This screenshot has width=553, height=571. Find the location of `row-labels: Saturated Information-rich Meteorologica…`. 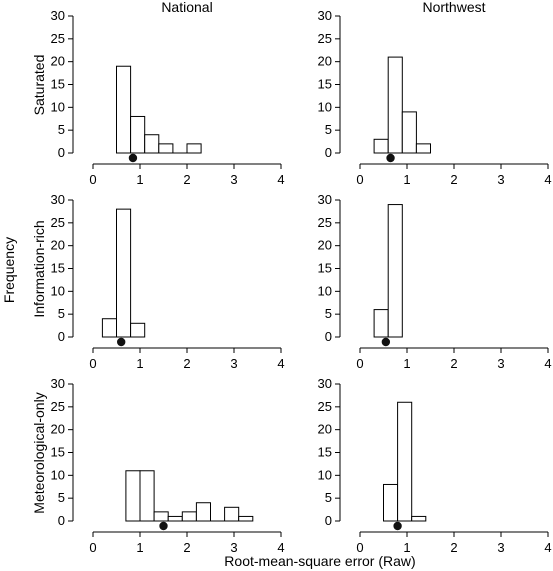

row-labels: Saturated Information-rich Meteorologica… is located at coordinates (39, 284).